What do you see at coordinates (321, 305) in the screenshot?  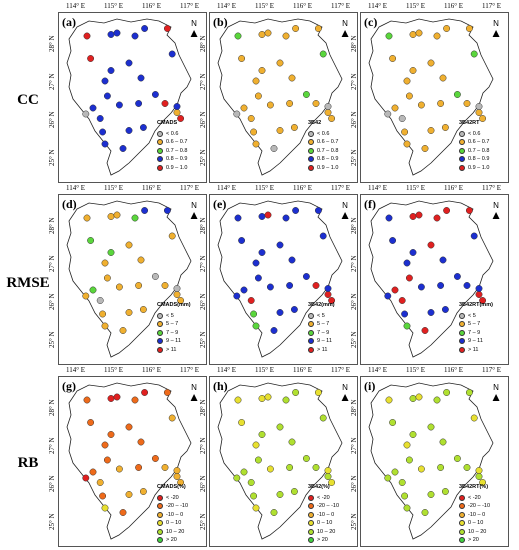 I see `legend-title: 3B42(mm)` at bounding box center [321, 305].